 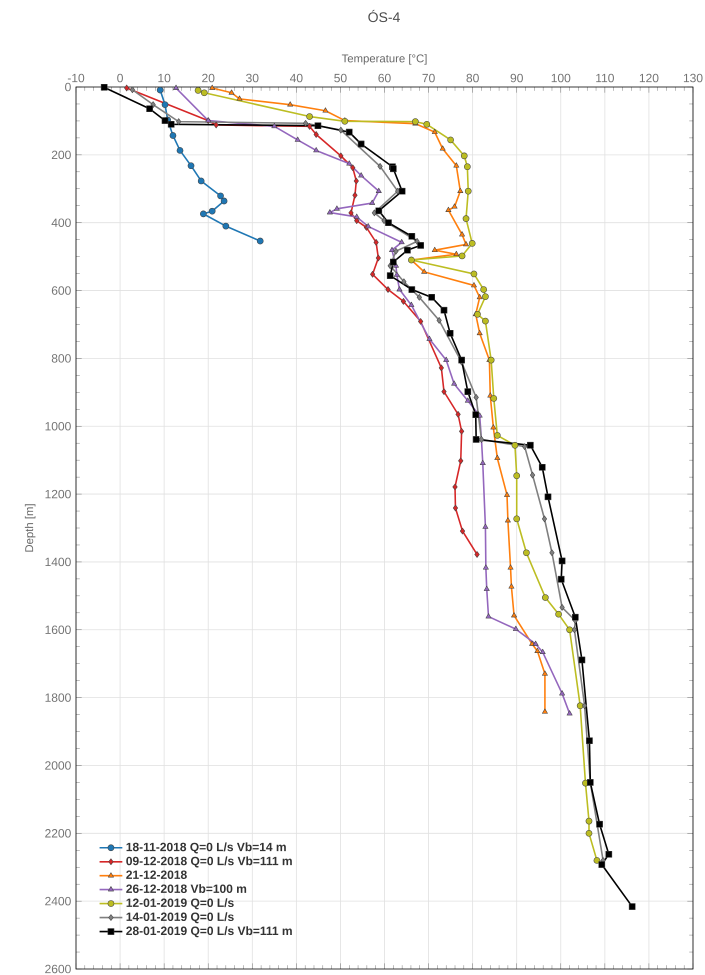 I want to click on y-tick-label: 1000, so click(x=58, y=426).